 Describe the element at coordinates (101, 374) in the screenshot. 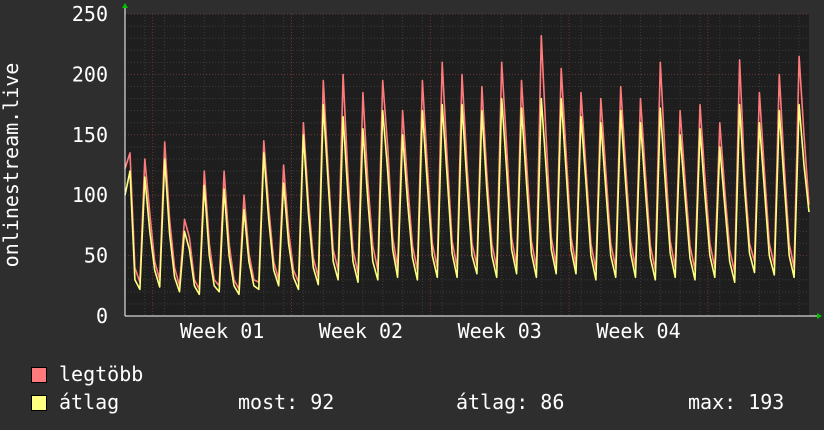

I see `legend-label-max: legtöbb` at that location.